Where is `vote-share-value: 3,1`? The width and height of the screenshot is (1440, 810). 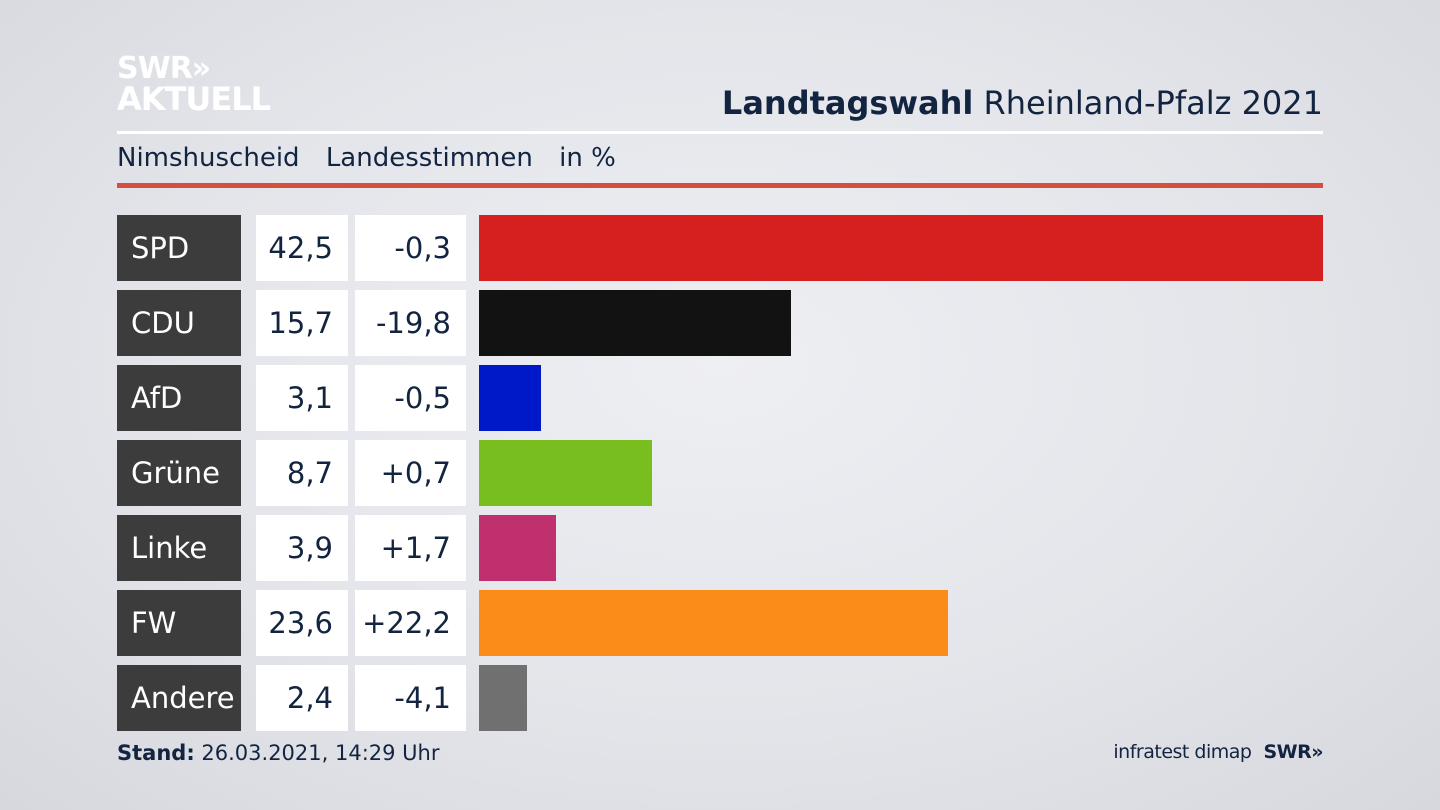 vote-share-value: 3,1 is located at coordinates (302, 398).